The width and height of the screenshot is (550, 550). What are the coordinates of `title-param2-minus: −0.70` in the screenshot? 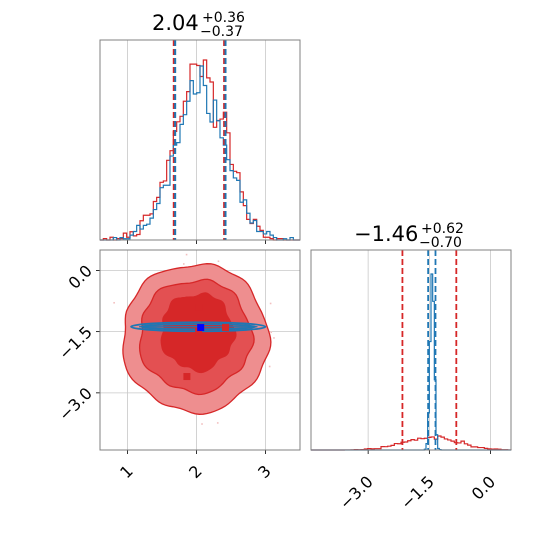 It's located at (440, 243).